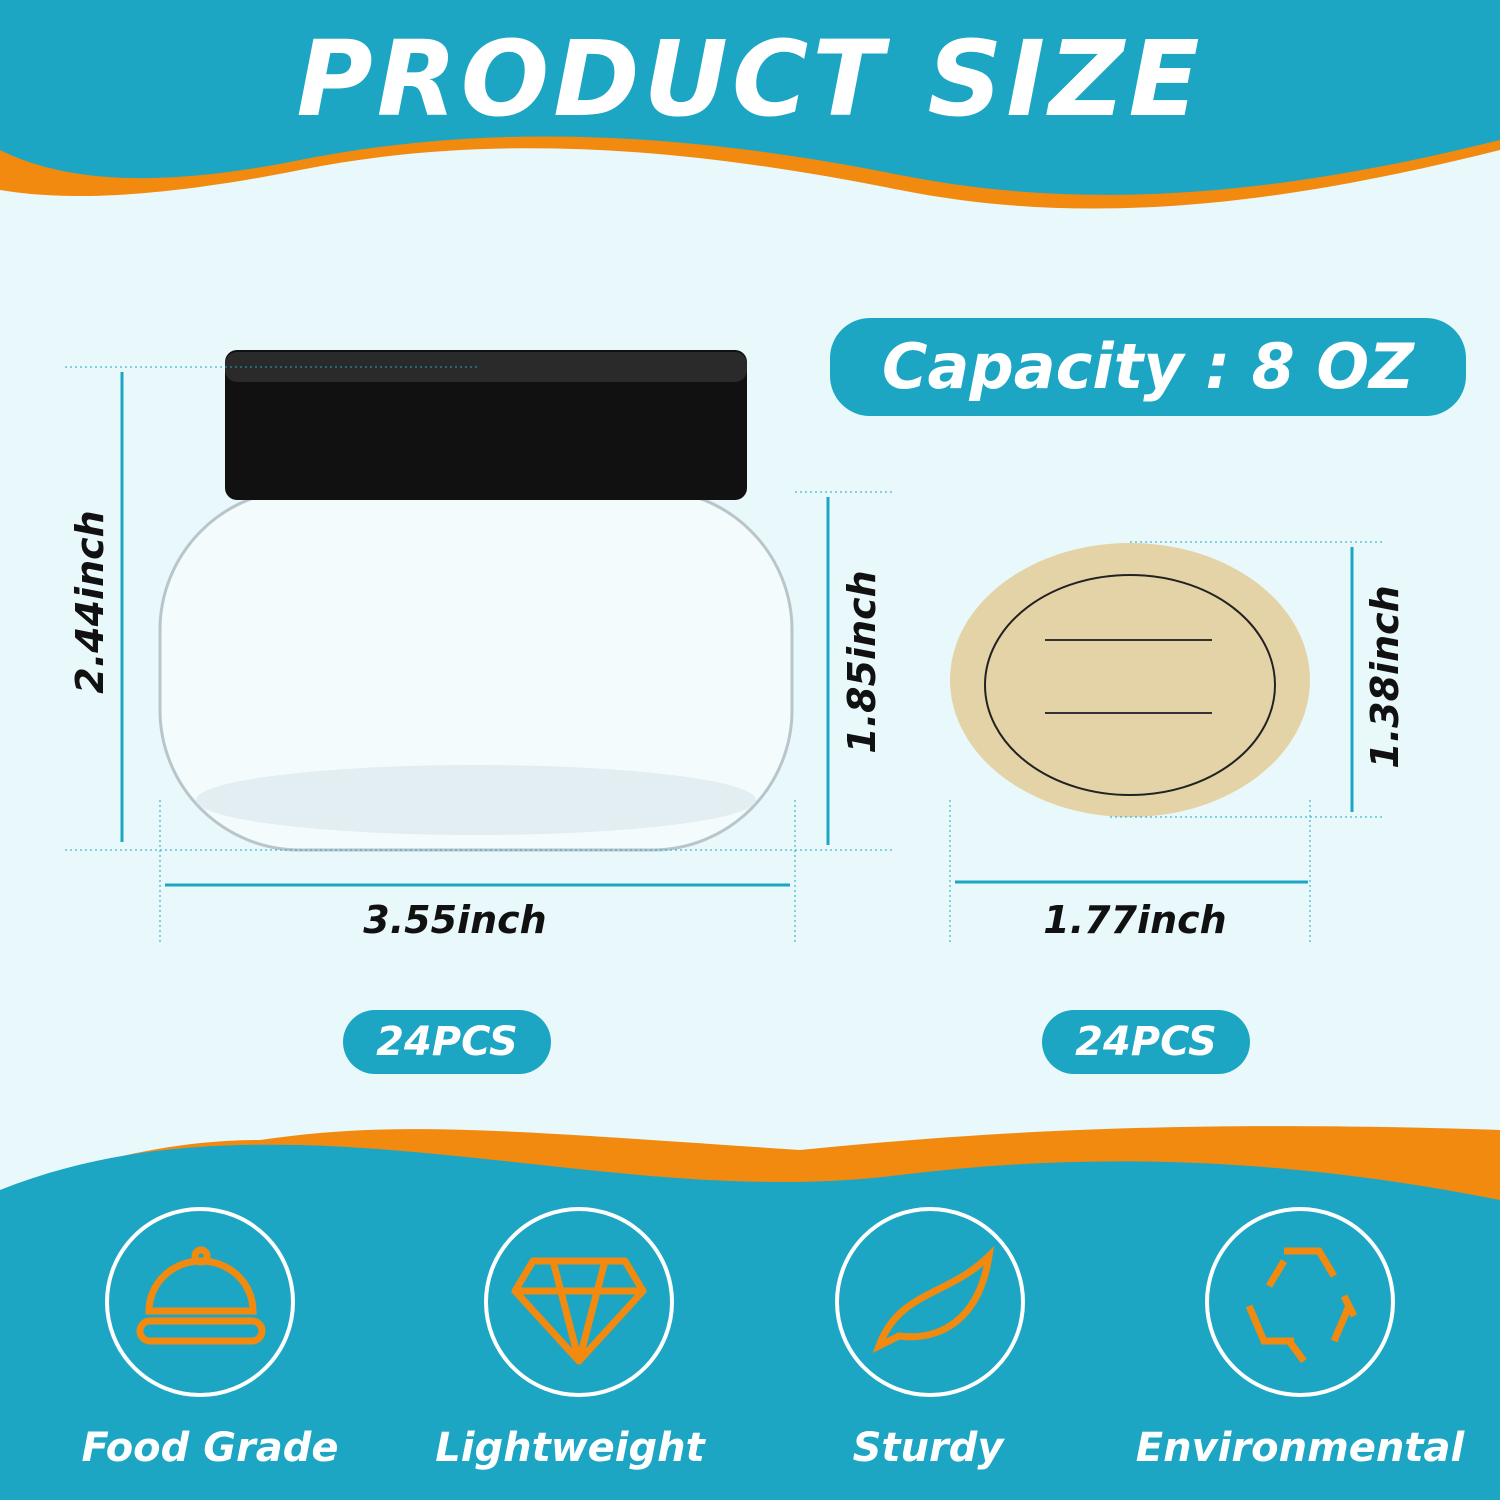 Image resolution: width=1500 pixels, height=1500 pixels. Describe the element at coordinates (750, 79) in the screenshot. I see `page-title: PRODUCT SIZE` at that location.